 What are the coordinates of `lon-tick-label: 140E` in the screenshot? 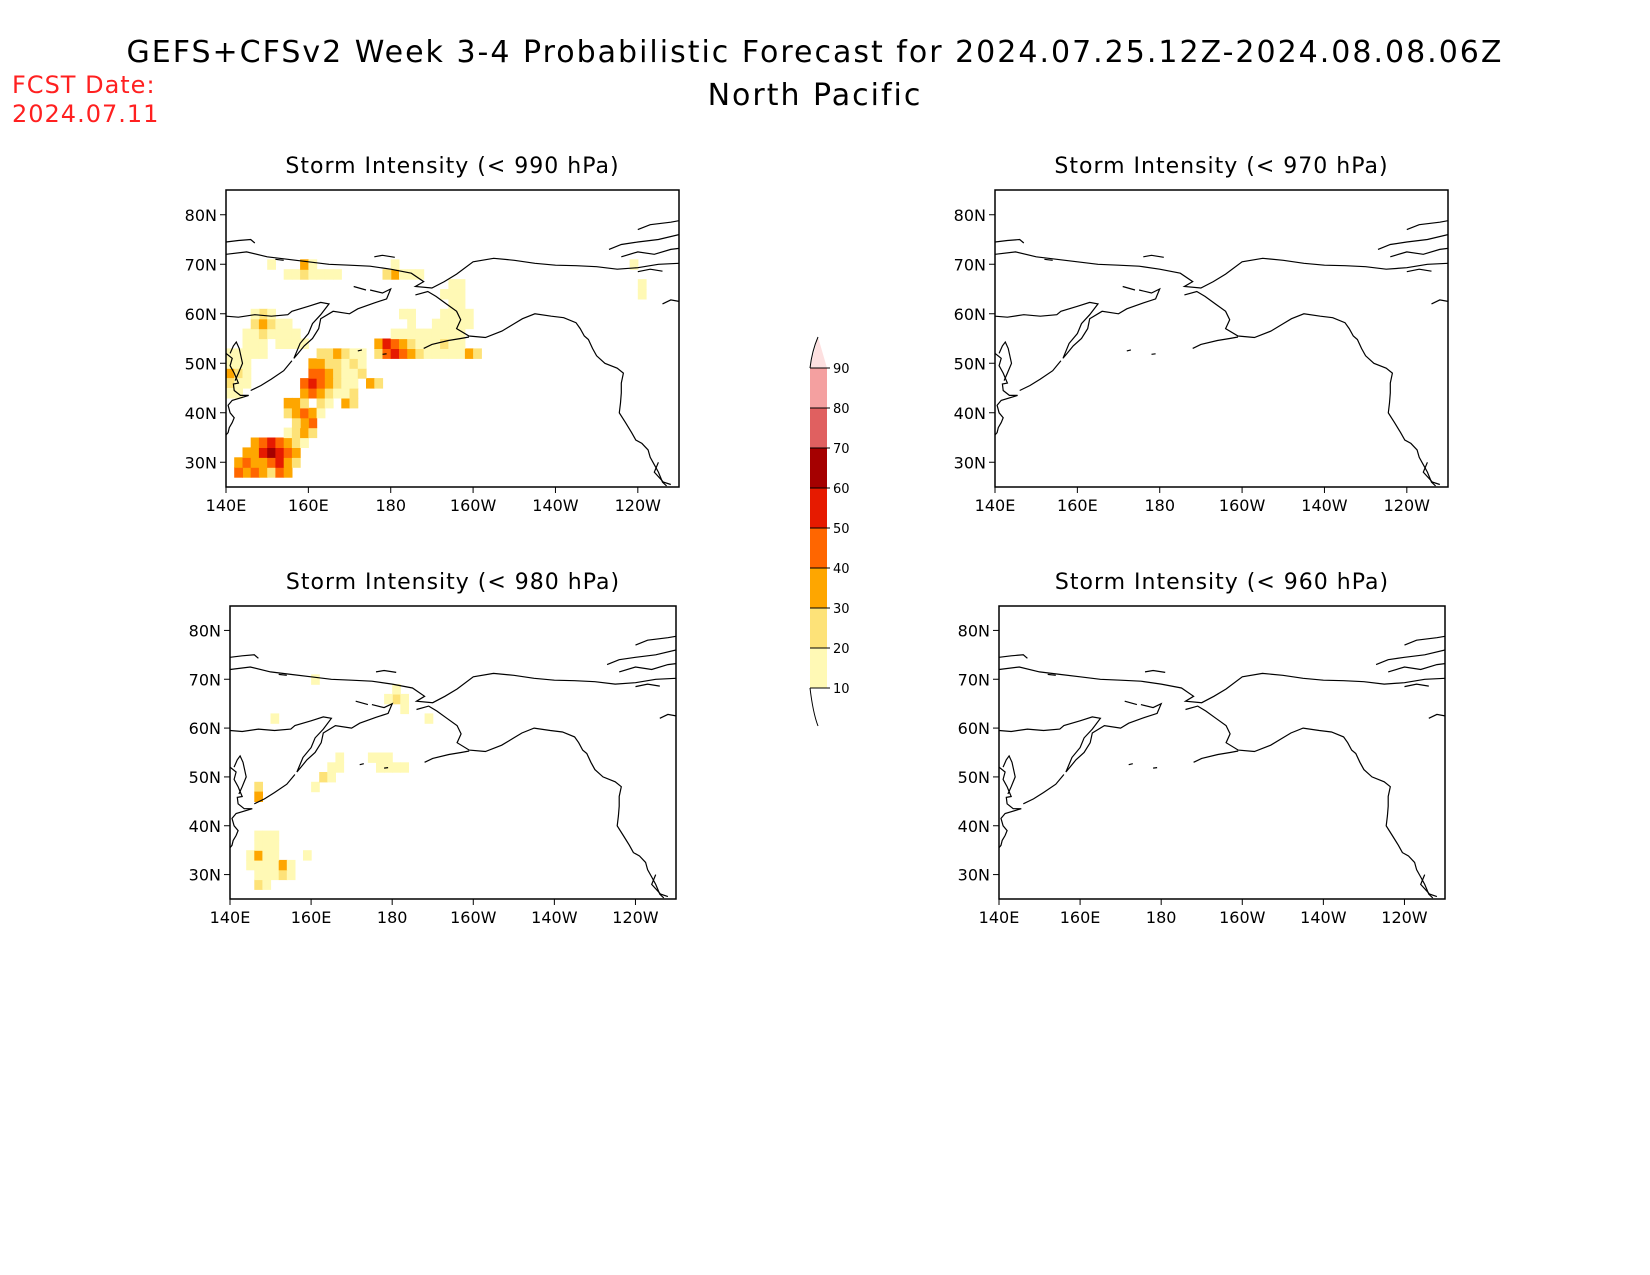 It's located at (999, 917).